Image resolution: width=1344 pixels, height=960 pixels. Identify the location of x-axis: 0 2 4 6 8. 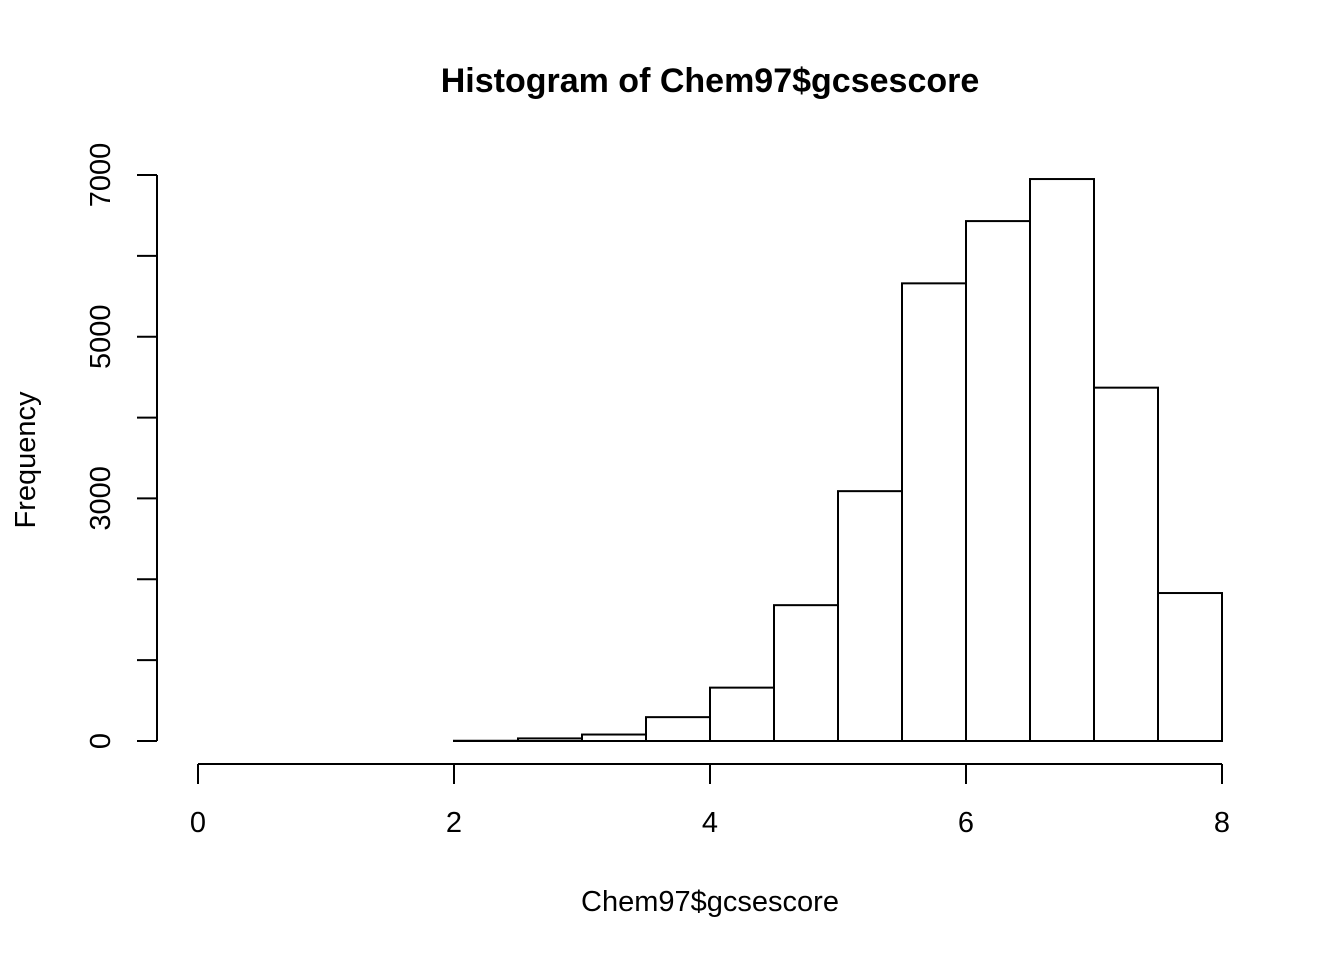
(710, 801).